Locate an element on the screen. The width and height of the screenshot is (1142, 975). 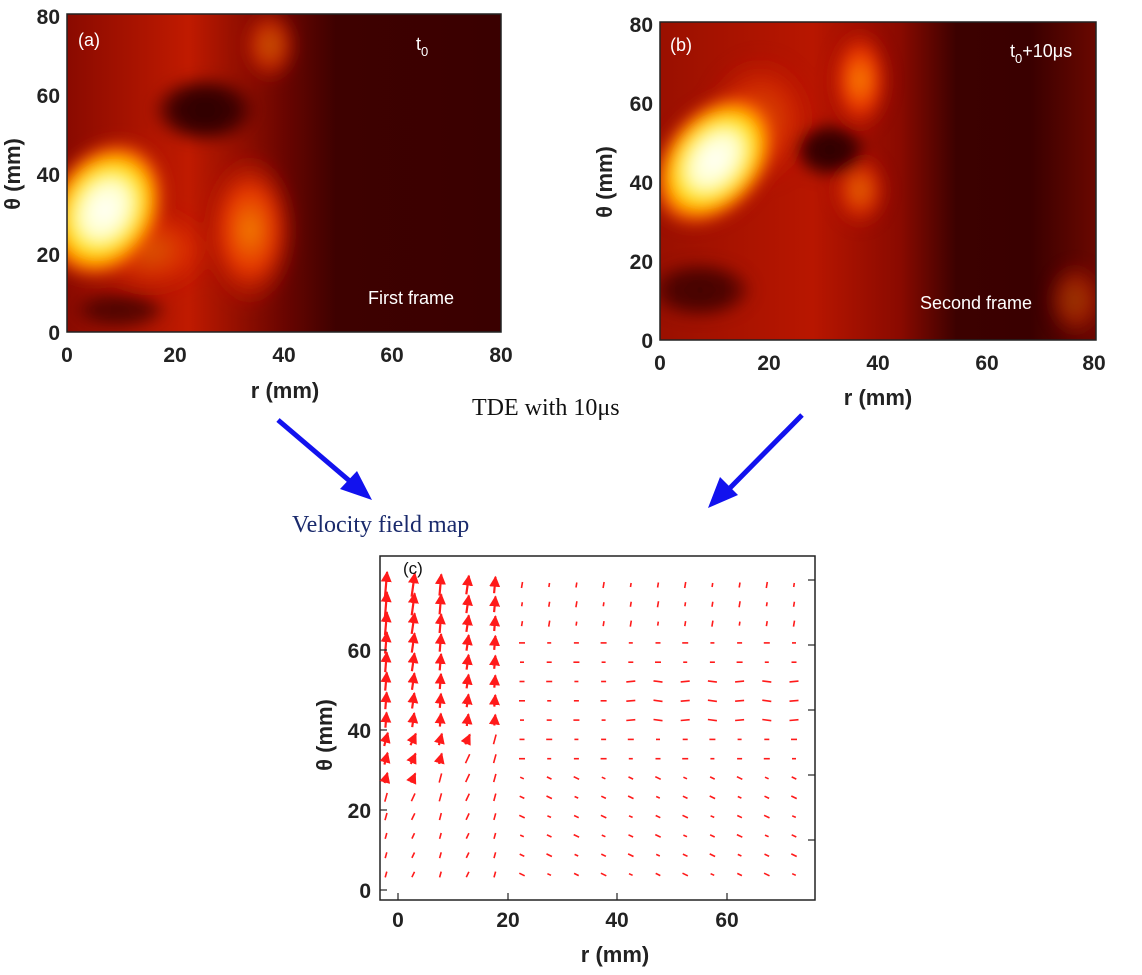
y-axis-label-b: θ (mm) is located at coordinates (604, 182).